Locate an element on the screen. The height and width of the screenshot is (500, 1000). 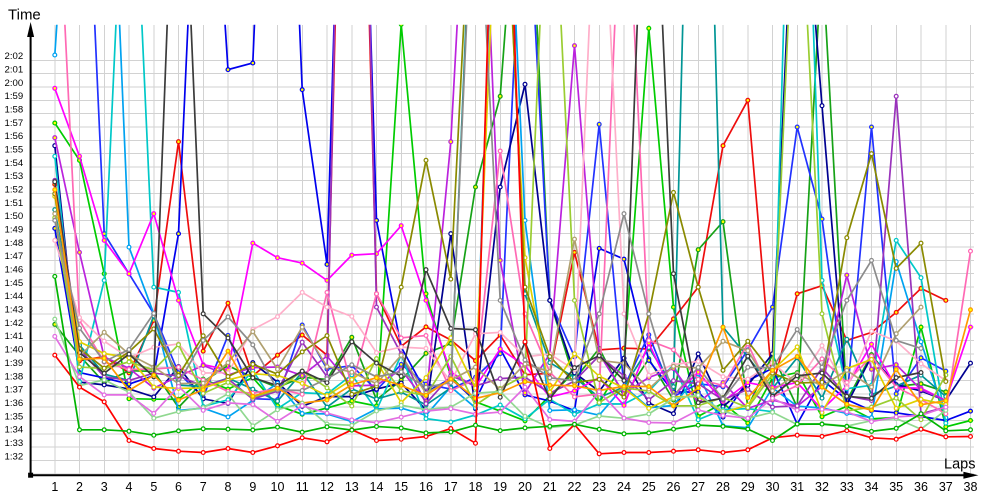
svg-text: 1:55 is located at coordinates (14, 150).